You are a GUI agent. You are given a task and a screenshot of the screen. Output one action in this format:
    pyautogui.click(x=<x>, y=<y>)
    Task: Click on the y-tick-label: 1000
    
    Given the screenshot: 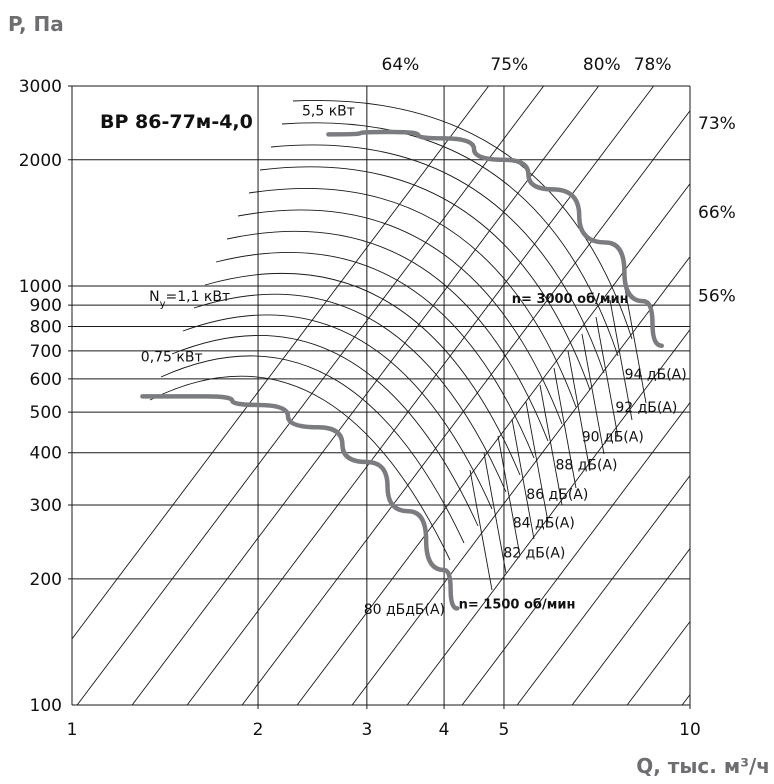 What is the action you would take?
    pyautogui.click(x=40, y=287)
    